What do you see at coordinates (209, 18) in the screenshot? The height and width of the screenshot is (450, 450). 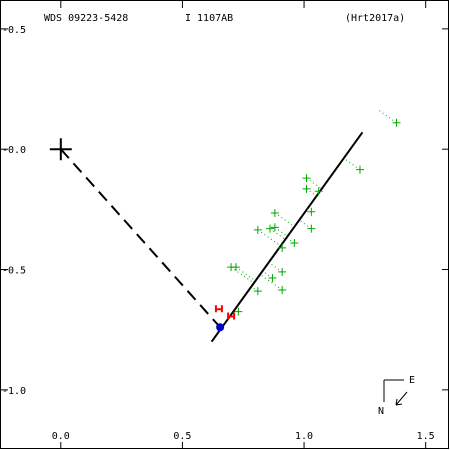 I see `discoverer-code: I 1107AB` at bounding box center [209, 18].